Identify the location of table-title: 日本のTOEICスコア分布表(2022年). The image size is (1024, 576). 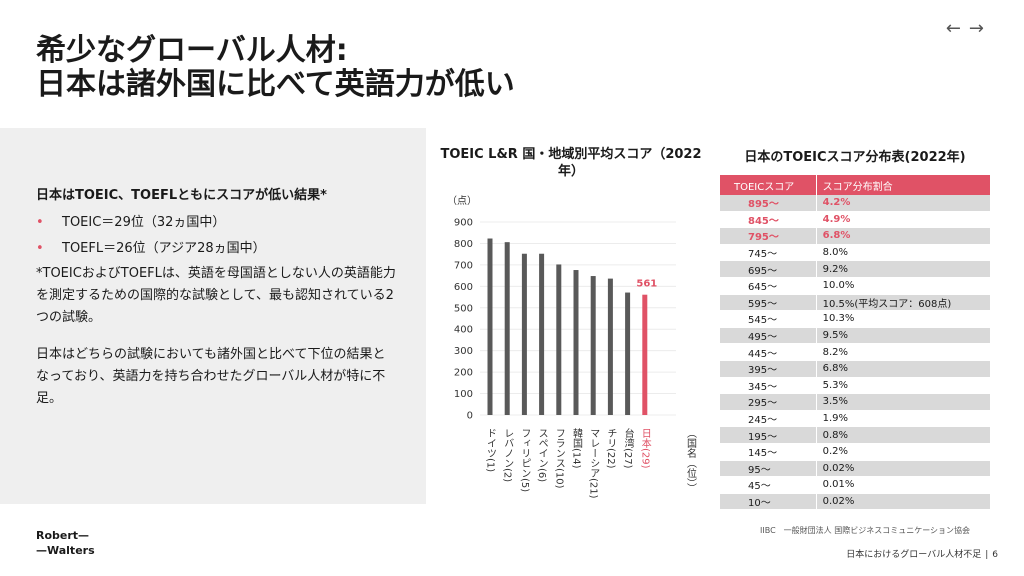
(855, 157).